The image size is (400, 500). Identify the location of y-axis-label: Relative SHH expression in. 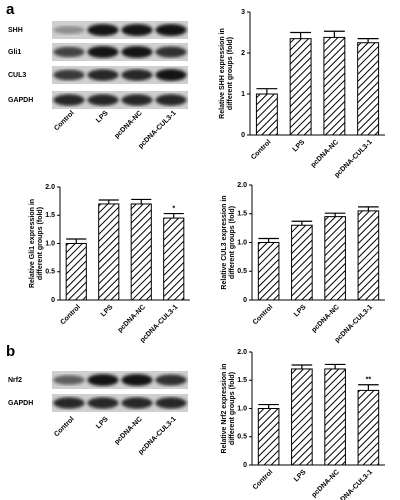
(222, 73).